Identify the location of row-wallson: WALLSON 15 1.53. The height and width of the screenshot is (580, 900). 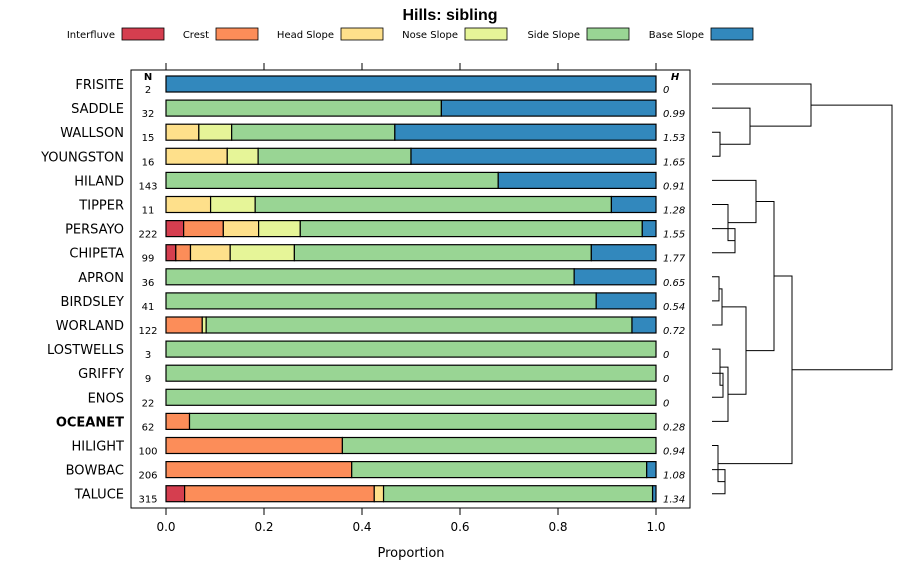
(372, 133).